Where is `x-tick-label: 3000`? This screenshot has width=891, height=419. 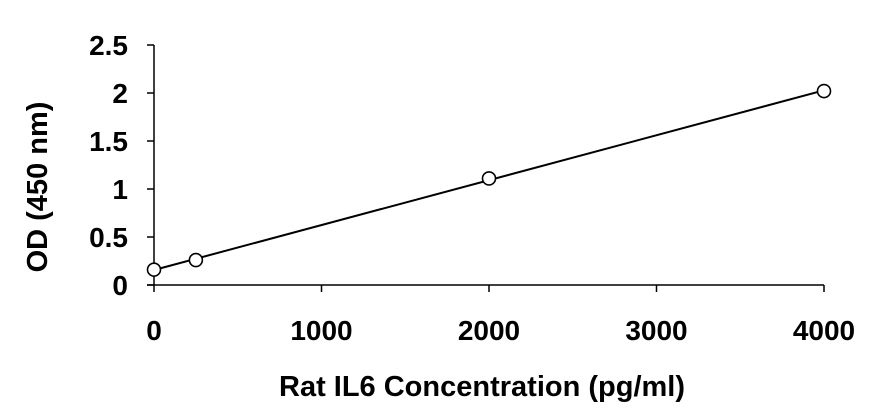
x-tick-label: 3000 is located at coordinates (656, 330).